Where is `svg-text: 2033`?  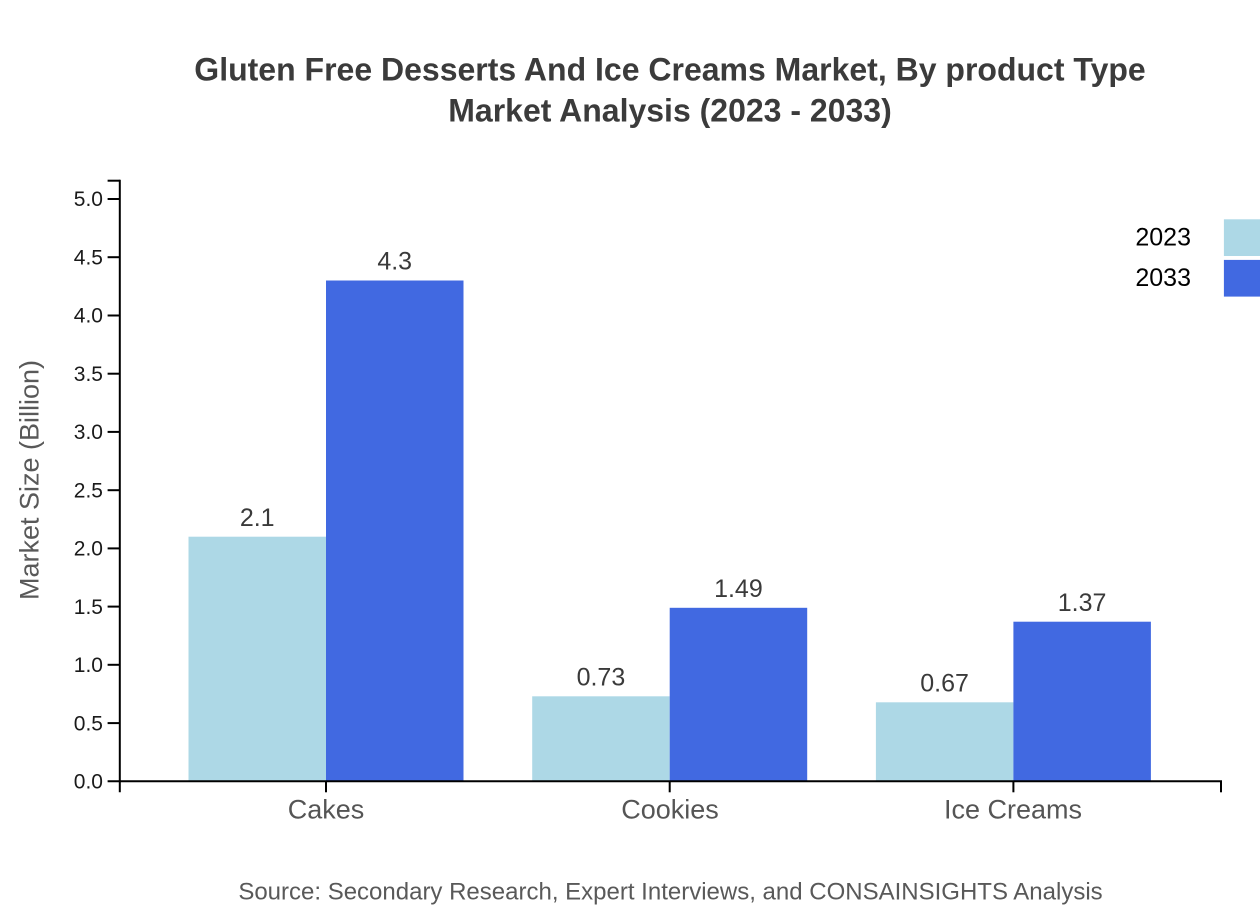 svg-text: 2033 is located at coordinates (1163, 278).